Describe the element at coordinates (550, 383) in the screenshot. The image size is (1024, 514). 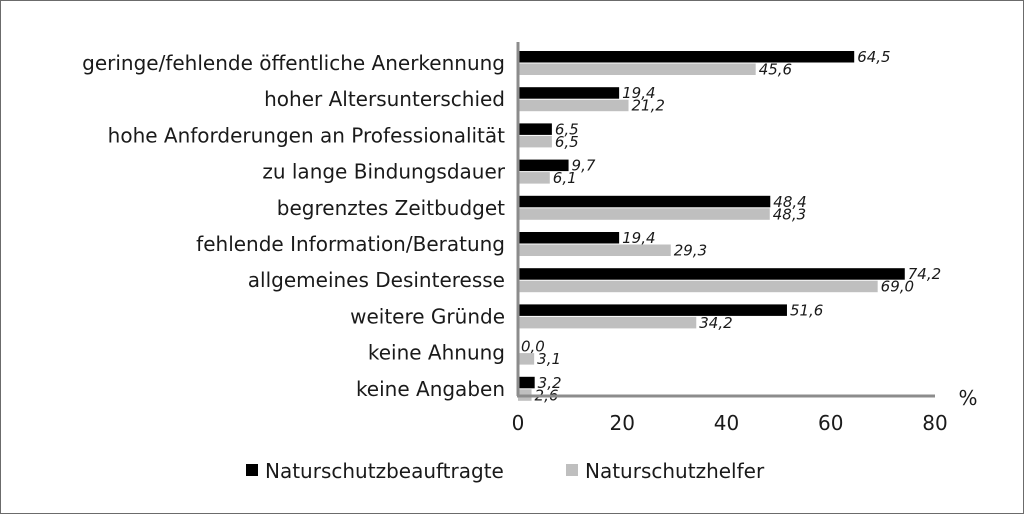
I see `data-label: 3,2` at that location.